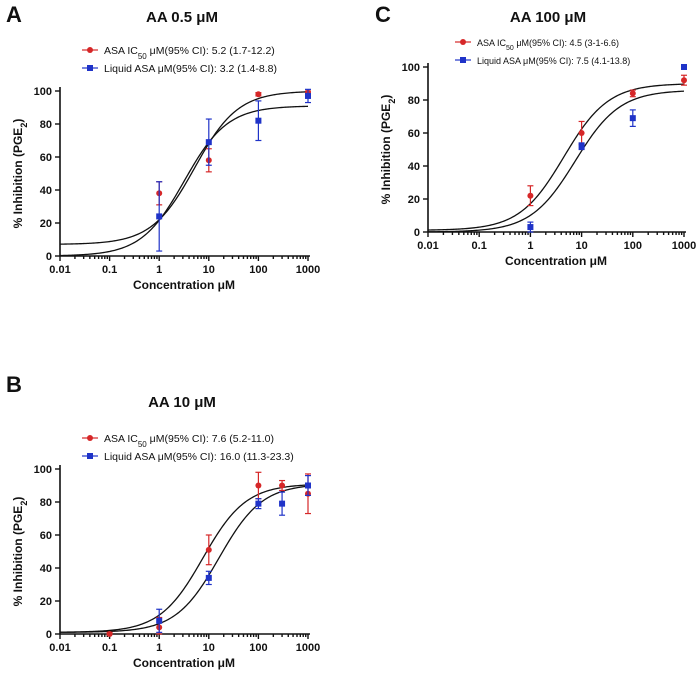 This screenshot has height=680, width=699. What do you see at coordinates (199, 457) in the screenshot?
I see `legend-label: Liquid ASA μM(95% CI): 16.0 (11.3-23.3)` at bounding box center [199, 457].